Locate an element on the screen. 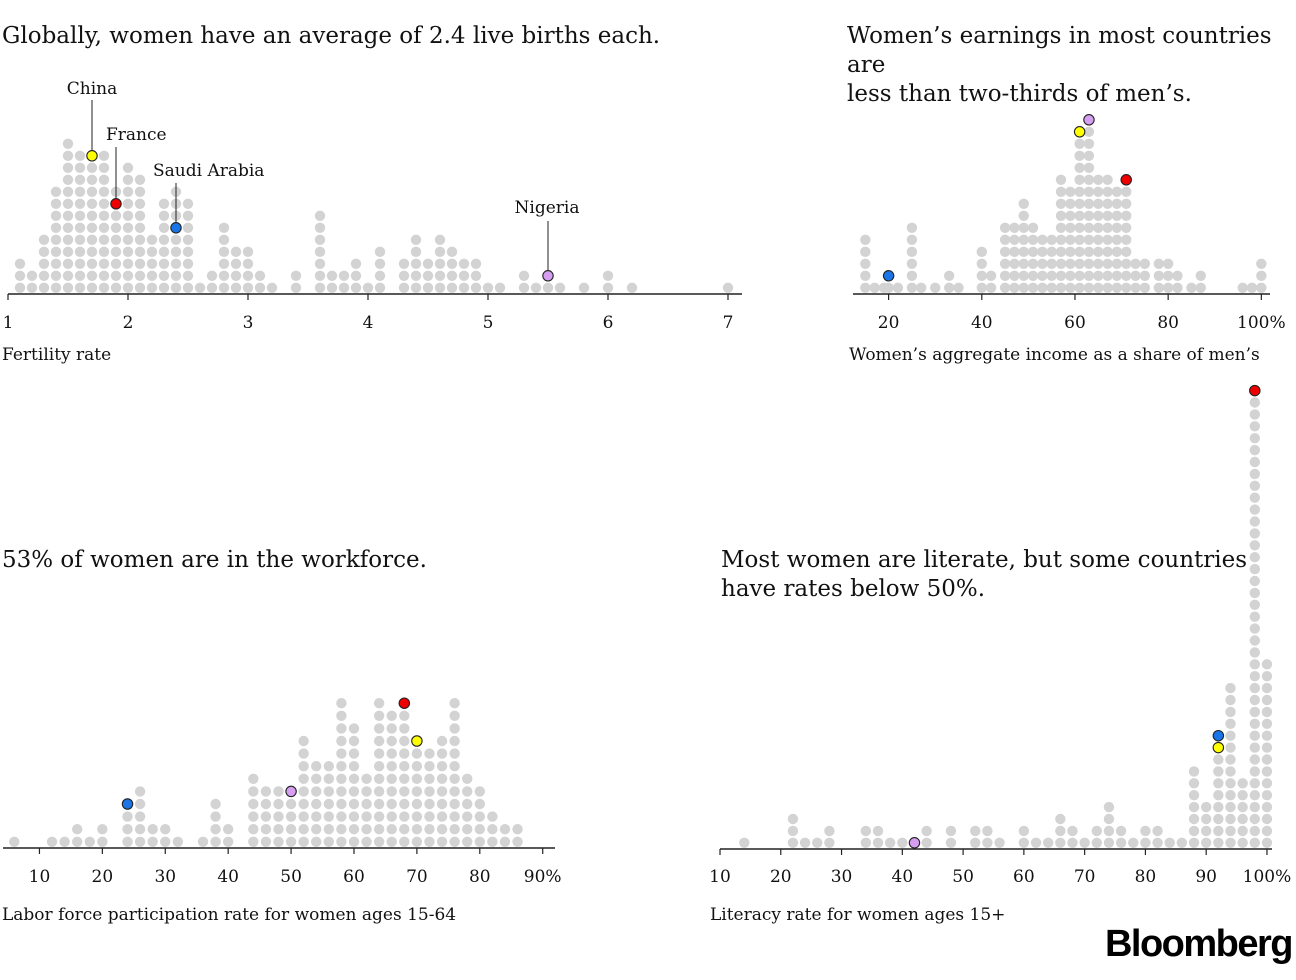 This screenshot has width=1296, height=980. fertility-callout-label-1: France is located at coordinates (136, 135).